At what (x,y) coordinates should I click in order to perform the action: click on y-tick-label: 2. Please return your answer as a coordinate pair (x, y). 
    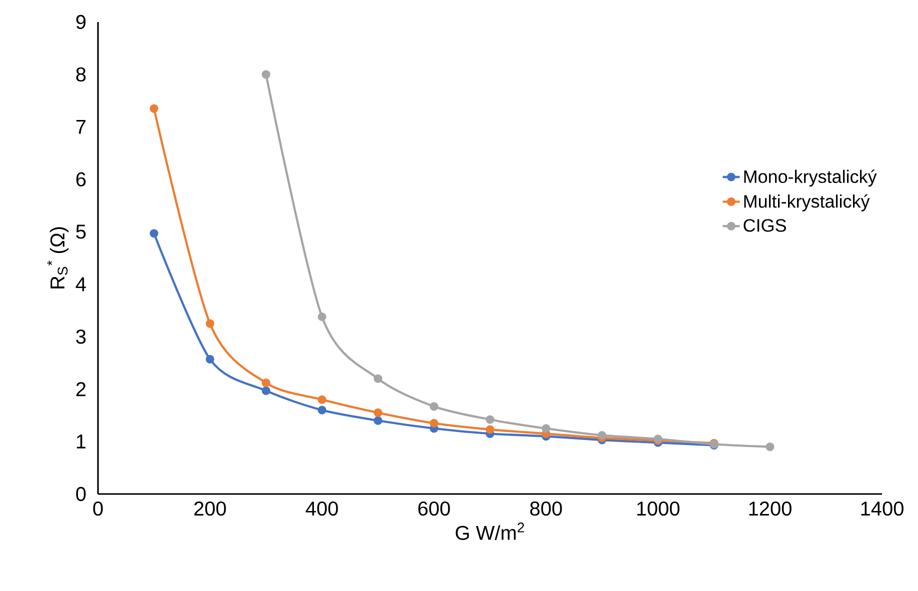
    Looking at the image, I should click on (81, 389).